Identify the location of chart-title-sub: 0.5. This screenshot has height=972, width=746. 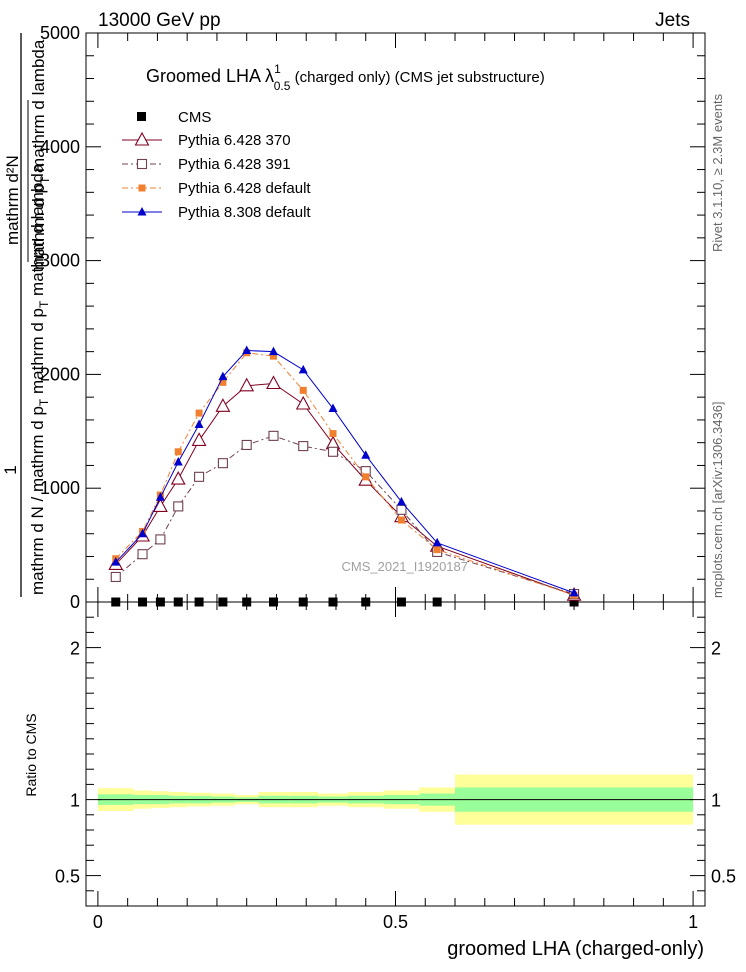
(282, 86).